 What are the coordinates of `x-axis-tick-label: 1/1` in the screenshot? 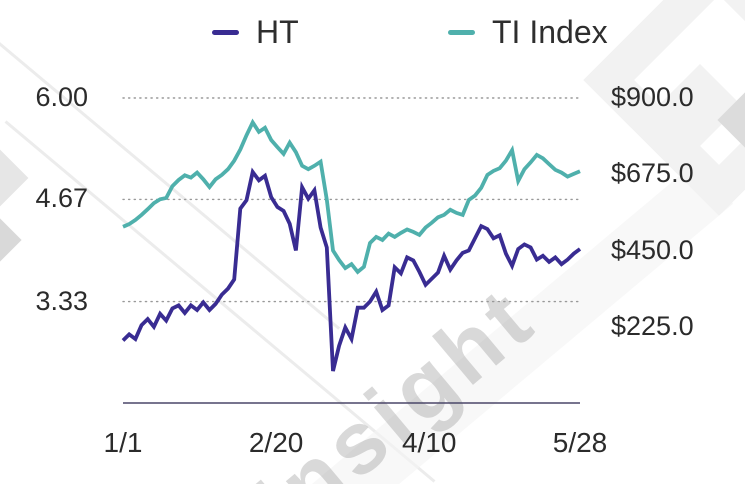 It's located at (123, 442).